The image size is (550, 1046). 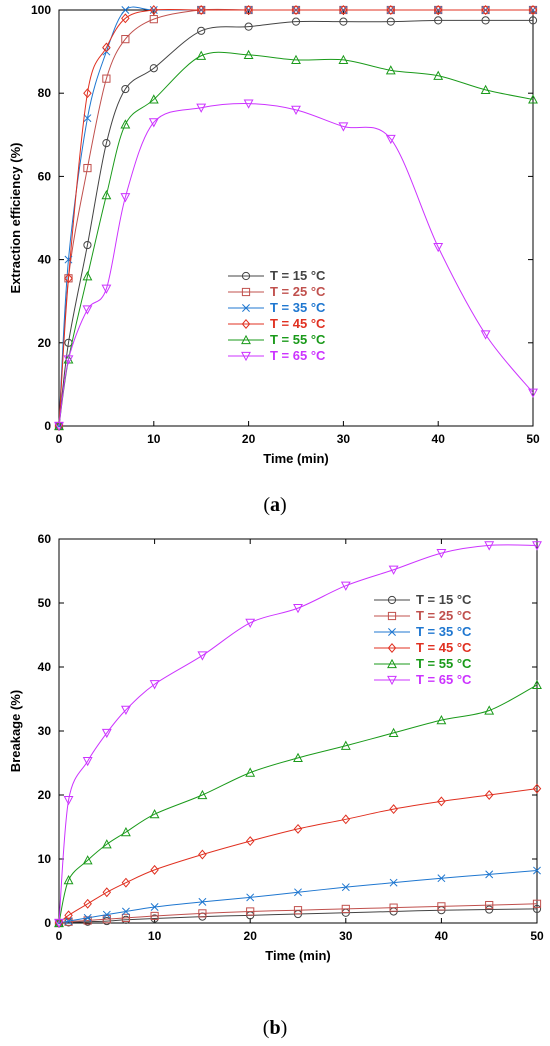 What do you see at coordinates (249, 439) in the screenshot?
I see `x-tick-label: 20` at bounding box center [249, 439].